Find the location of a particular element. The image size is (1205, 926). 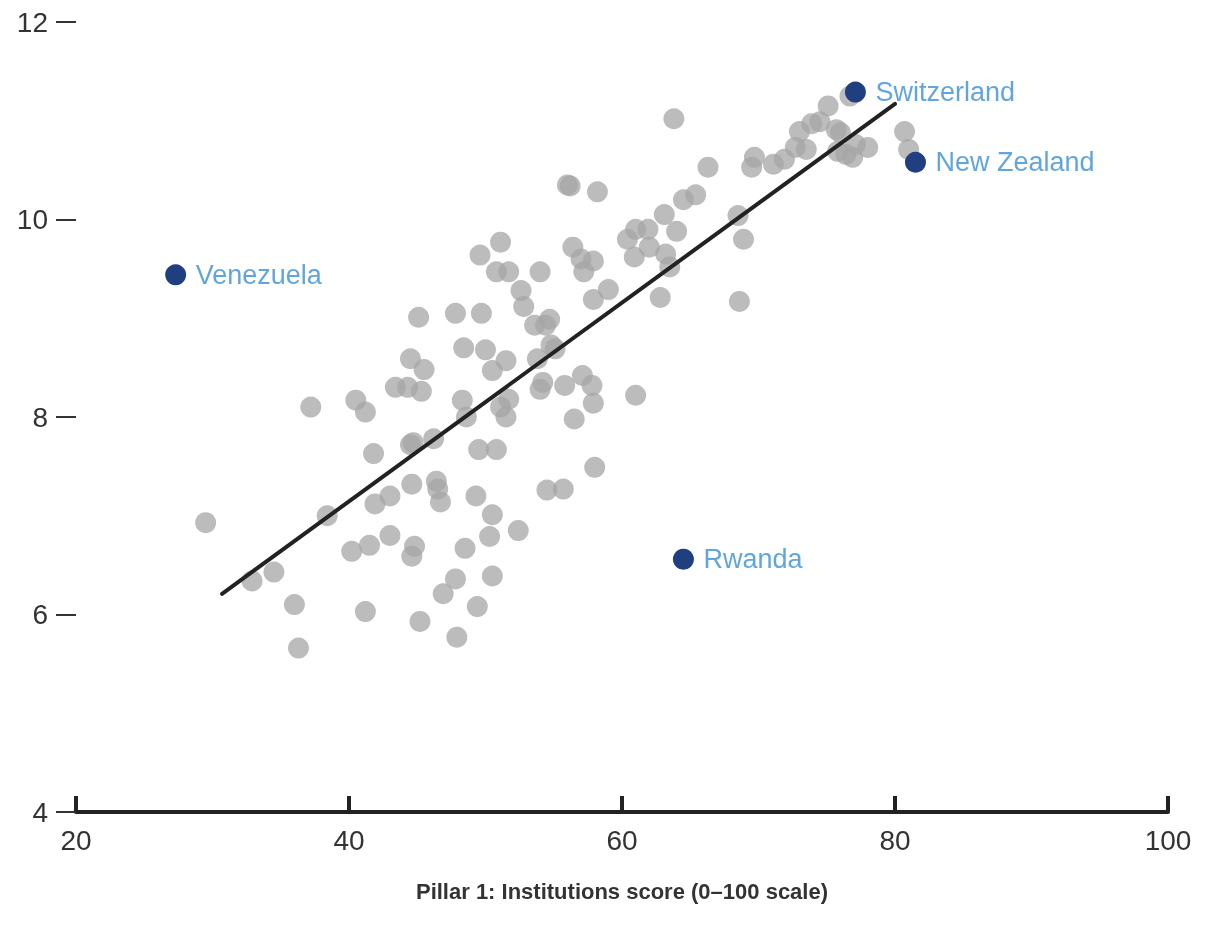

annotation: Venezuela is located at coordinates (259, 274).